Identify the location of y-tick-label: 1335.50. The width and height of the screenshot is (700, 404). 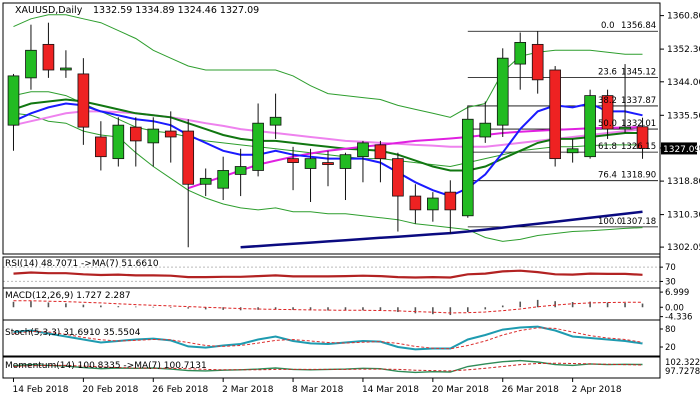
(683, 116).